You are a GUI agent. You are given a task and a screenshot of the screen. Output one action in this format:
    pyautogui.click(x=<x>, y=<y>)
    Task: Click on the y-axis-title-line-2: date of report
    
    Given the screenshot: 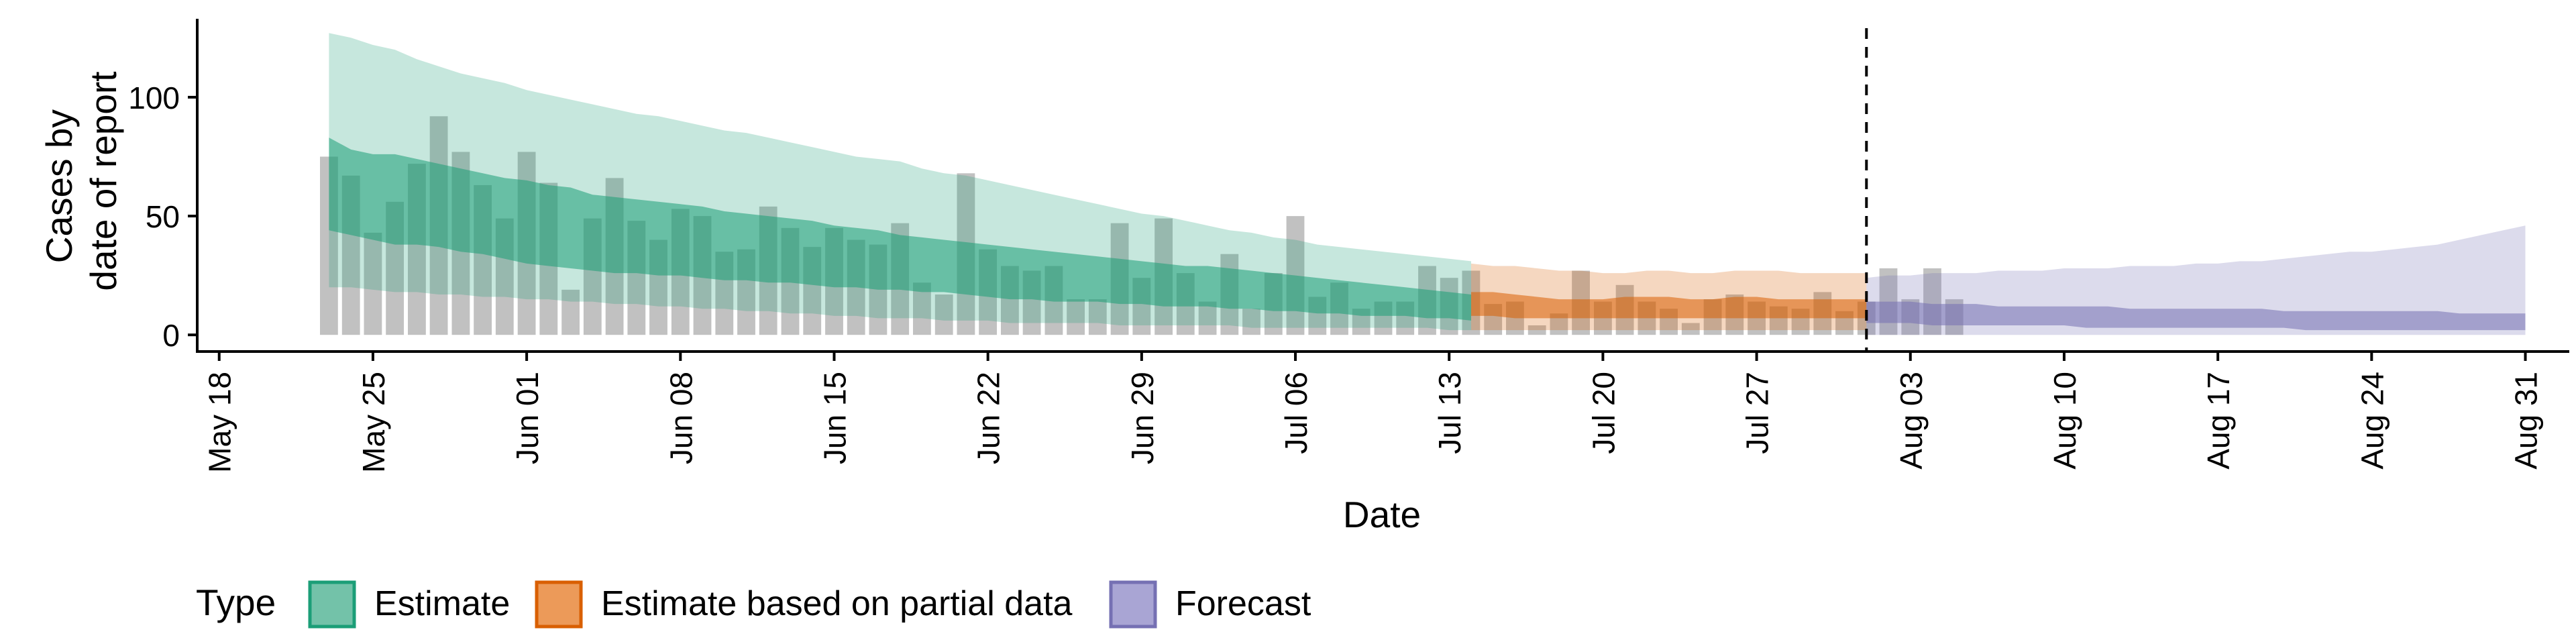 What is the action you would take?
    pyautogui.click(x=103, y=180)
    